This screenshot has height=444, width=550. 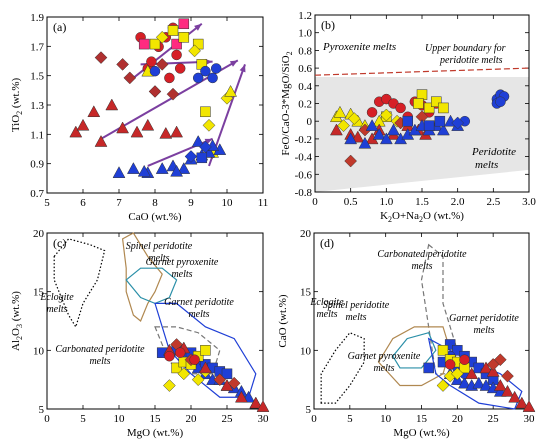 What do you see at coordinates (228, 419) in the screenshot?
I see `x-tick-label: 25` at bounding box center [228, 419].